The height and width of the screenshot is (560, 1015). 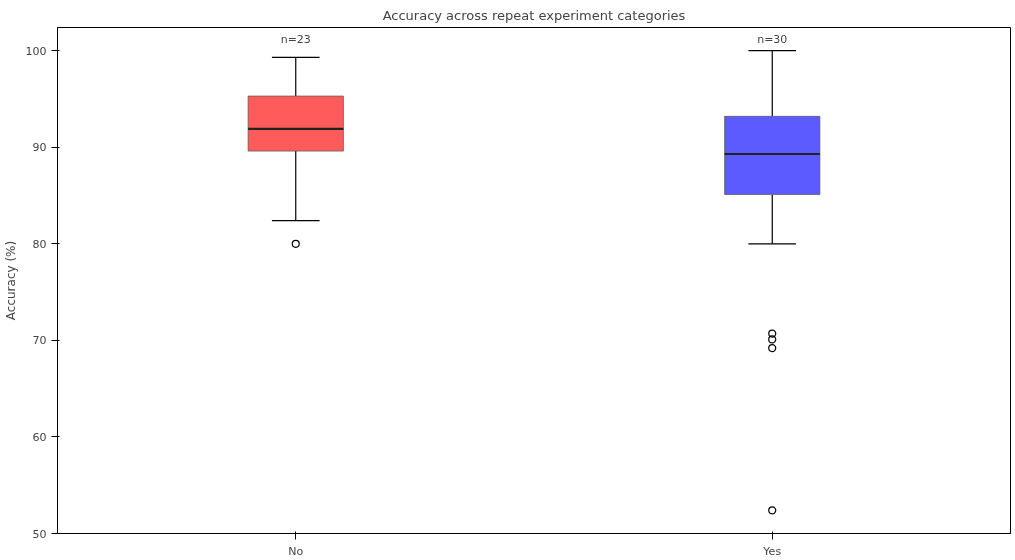 What do you see at coordinates (296, 551) in the screenshot?
I see `x-tick-label: No` at bounding box center [296, 551].